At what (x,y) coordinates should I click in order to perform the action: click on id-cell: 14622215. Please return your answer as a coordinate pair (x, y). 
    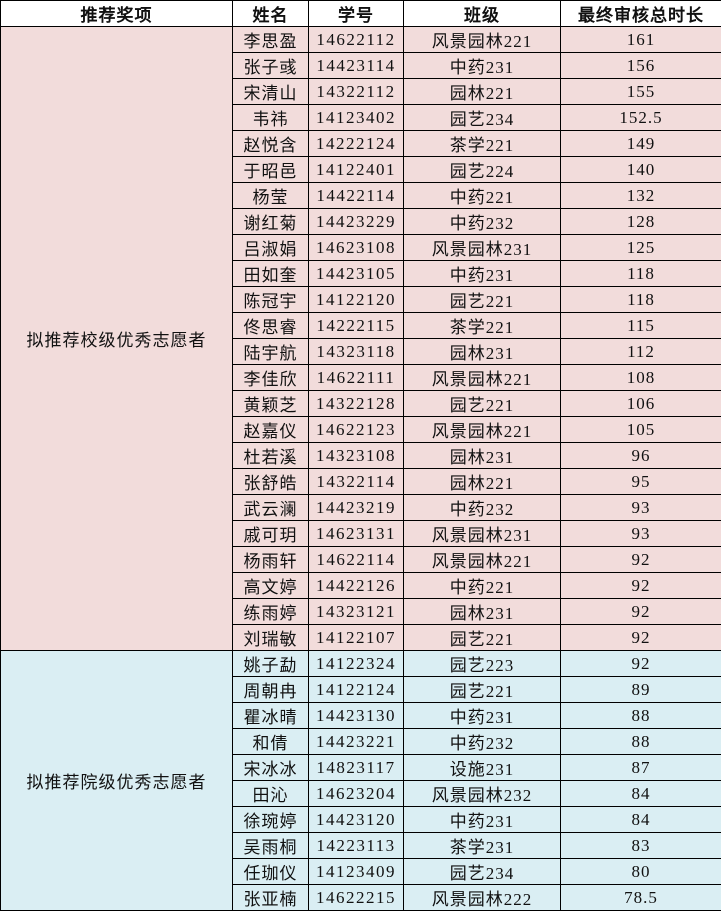
    Looking at the image, I should click on (356, 898).